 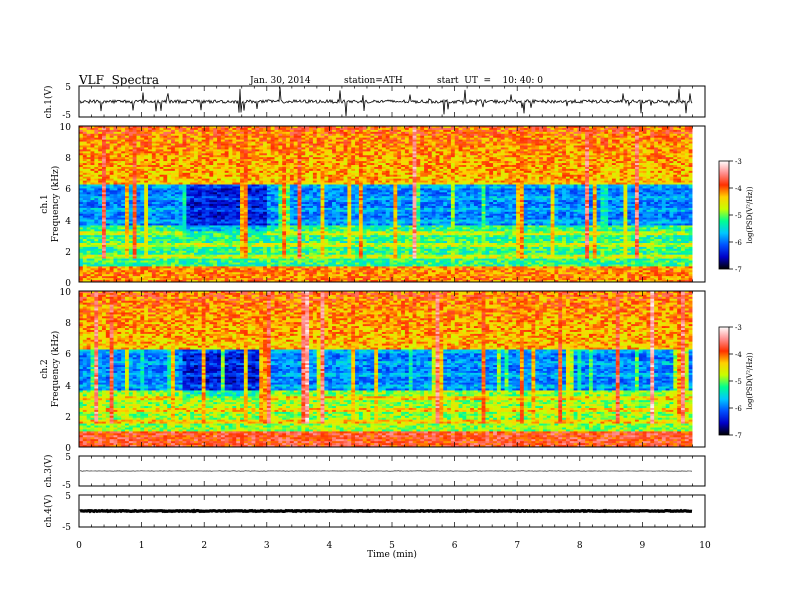 What do you see at coordinates (48, 102) in the screenshot?
I see `ch1-ylabel: ch.1(V)` at bounding box center [48, 102].